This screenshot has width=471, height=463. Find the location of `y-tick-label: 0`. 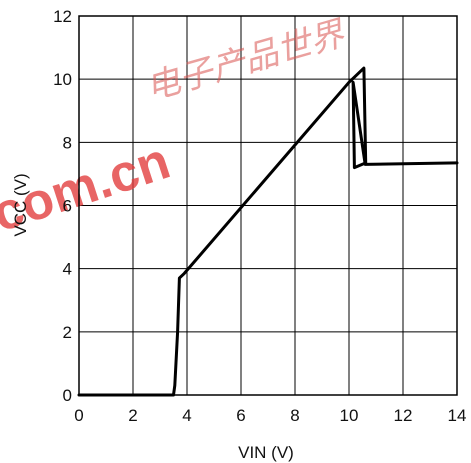

y-tick-label: 0 is located at coordinates (67, 395).